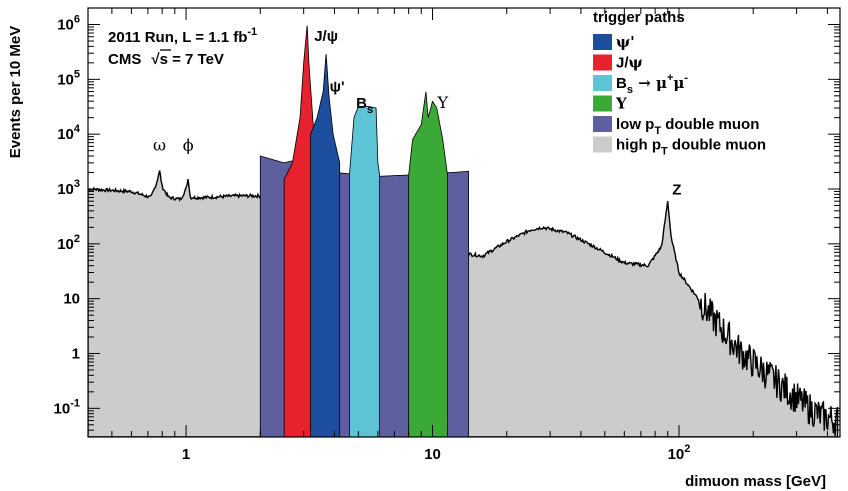 Image resolution: width=848 pixels, height=491 pixels. Describe the element at coordinates (155, 59) in the screenshot. I see `sqrt-symbol: √` at that location.